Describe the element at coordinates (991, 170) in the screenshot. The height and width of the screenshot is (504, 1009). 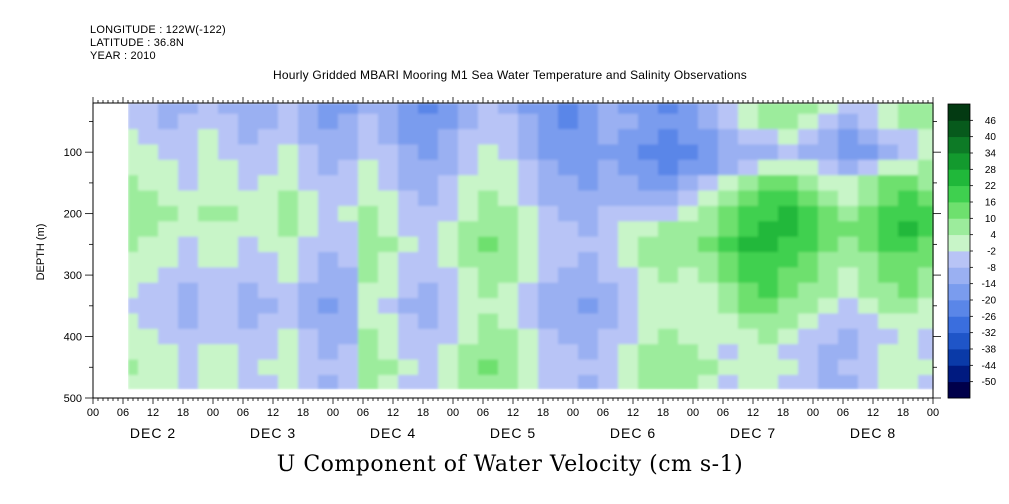
I see `colorbar-label: 28` at that location.